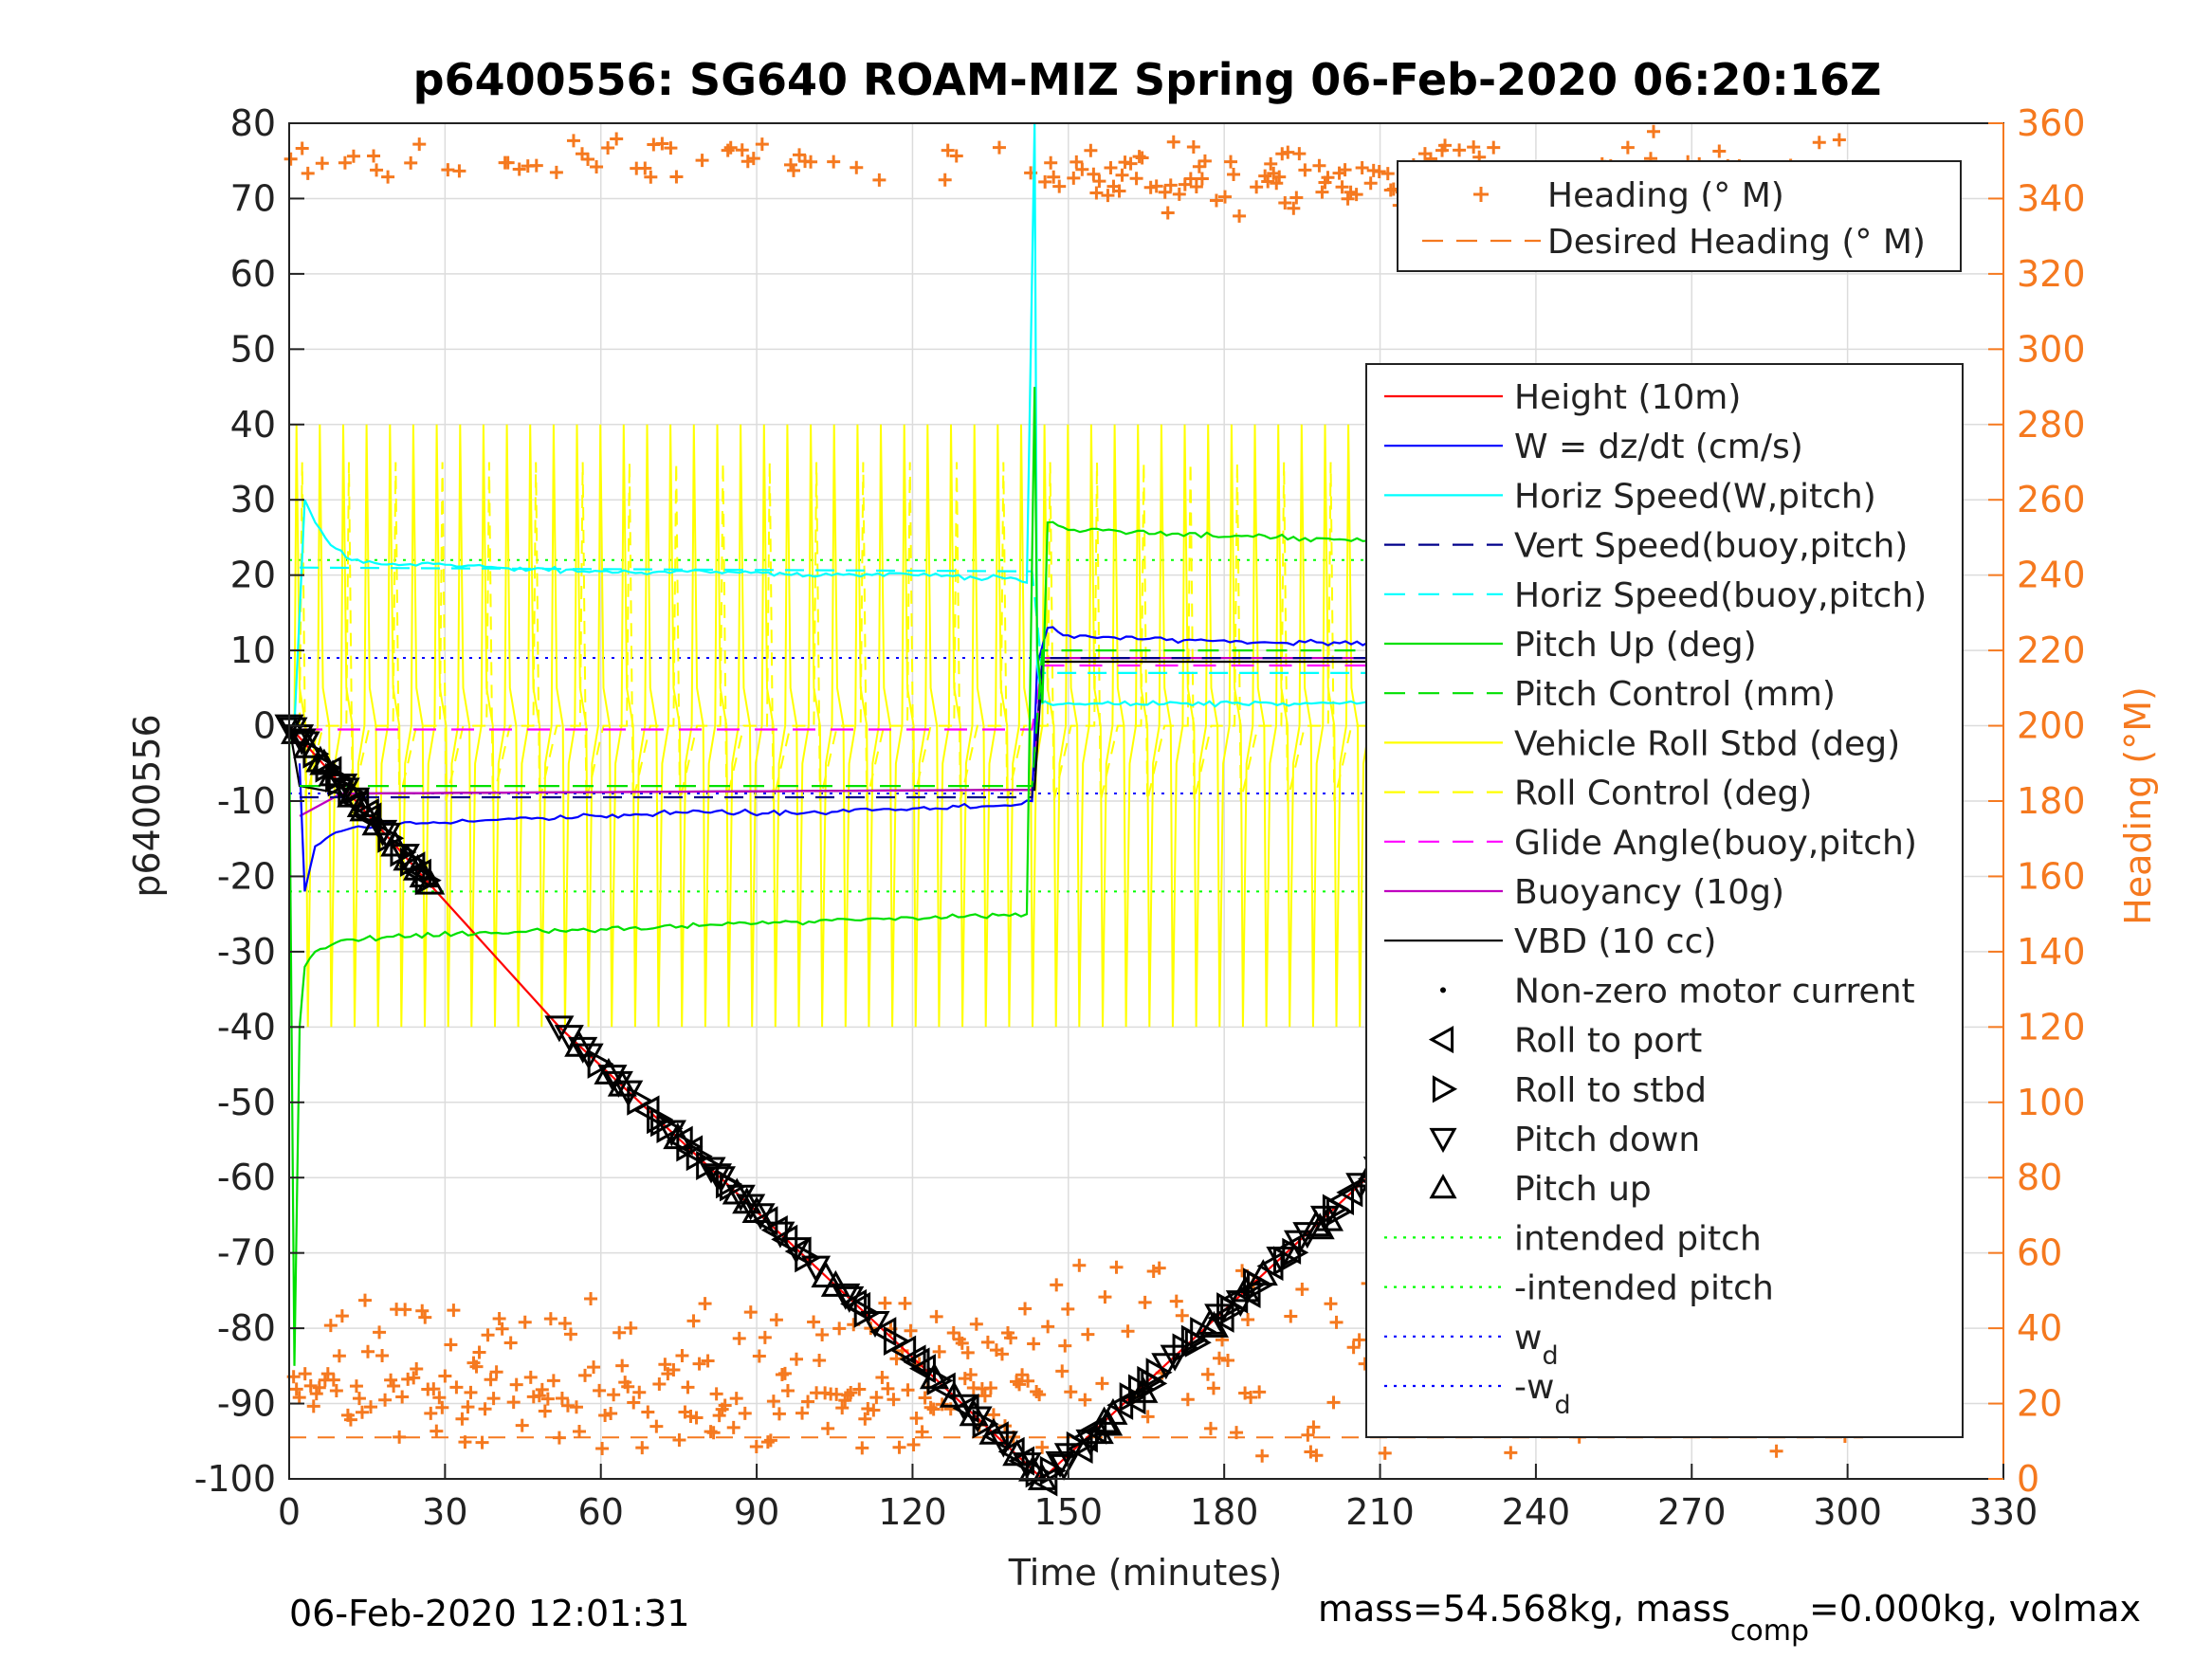 This screenshot has height=1659, width=2212. I want to click on y-right-tick-label: 280, so click(2051, 425).